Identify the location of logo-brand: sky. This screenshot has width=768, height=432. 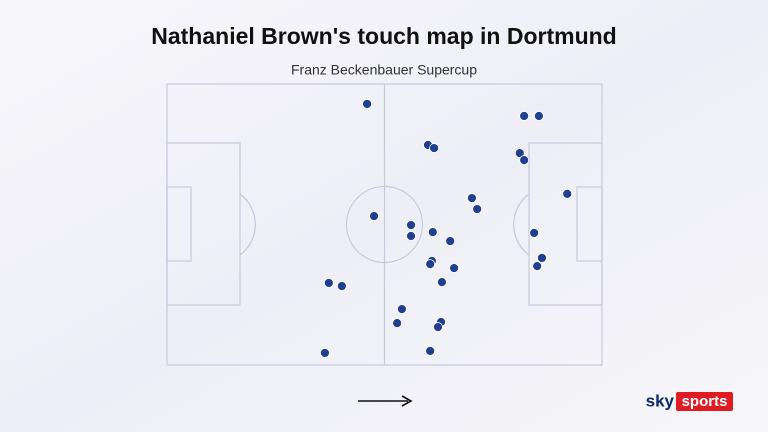
(660, 400).